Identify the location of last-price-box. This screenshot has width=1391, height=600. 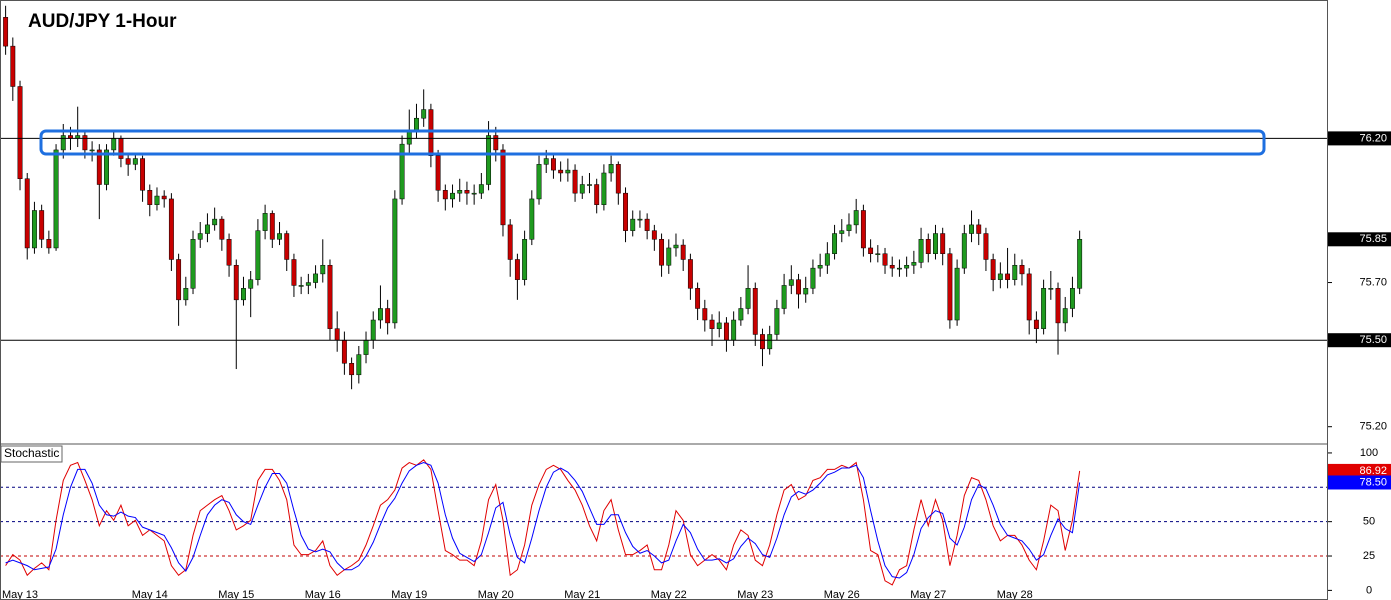
(1359, 239).